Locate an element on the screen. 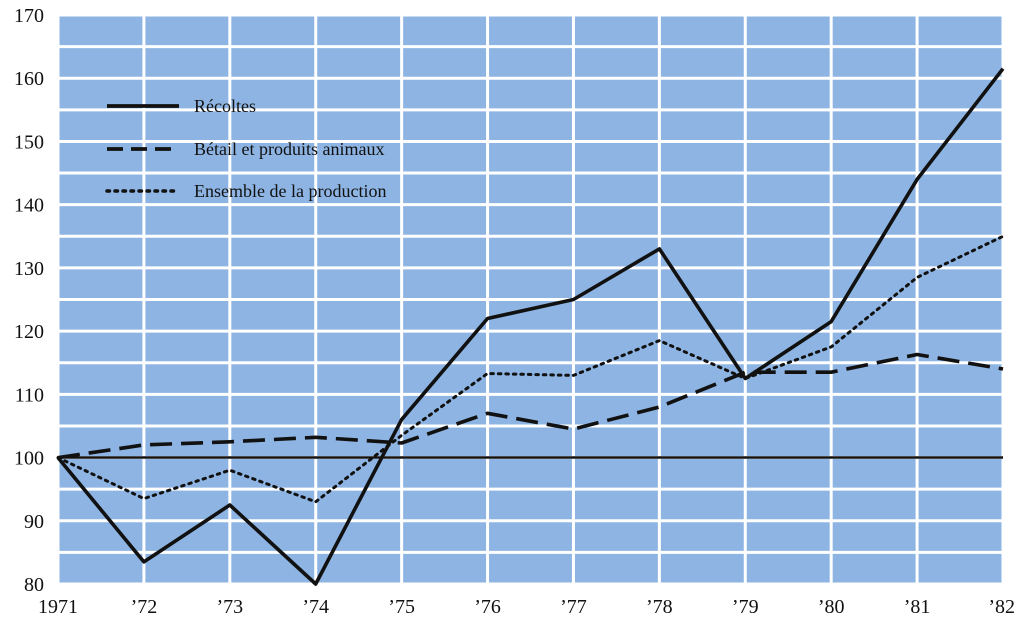 The image size is (1023, 630). x-tick-label: ’74 is located at coordinates (315, 607).